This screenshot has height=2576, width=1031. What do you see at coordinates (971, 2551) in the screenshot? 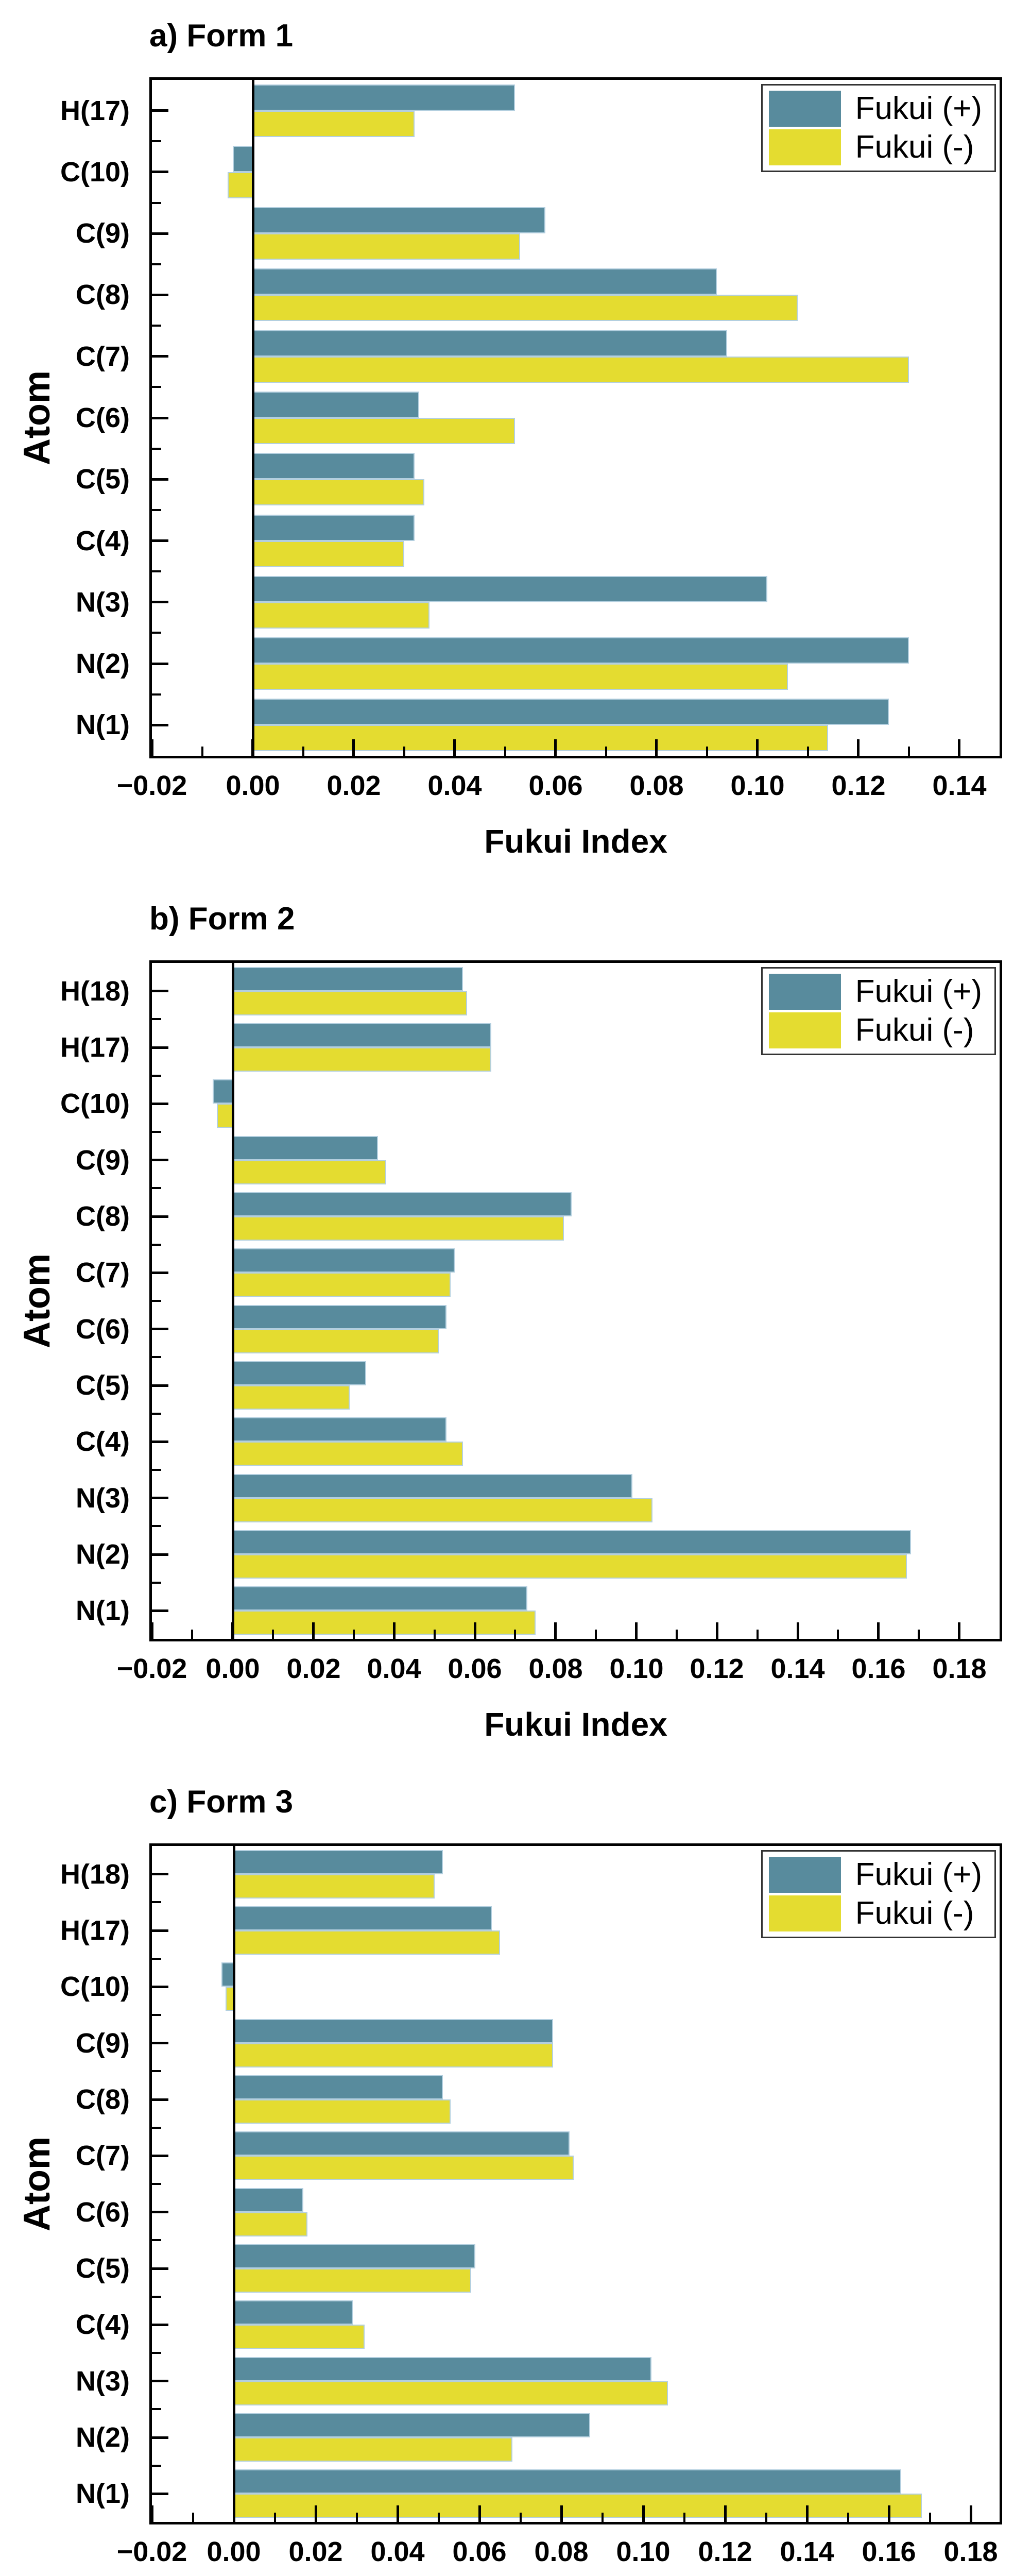
I see `x-tick-label: 0.18` at bounding box center [971, 2551].